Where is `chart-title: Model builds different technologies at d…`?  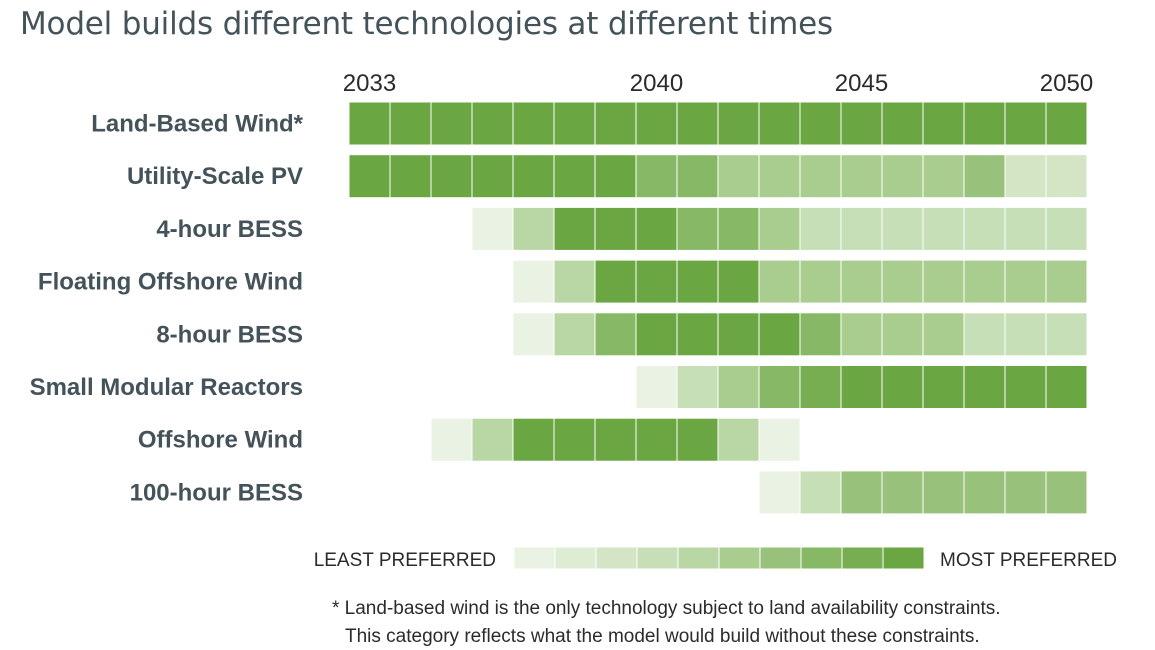
chart-title: Model builds different technologies at d… is located at coordinates (427, 24).